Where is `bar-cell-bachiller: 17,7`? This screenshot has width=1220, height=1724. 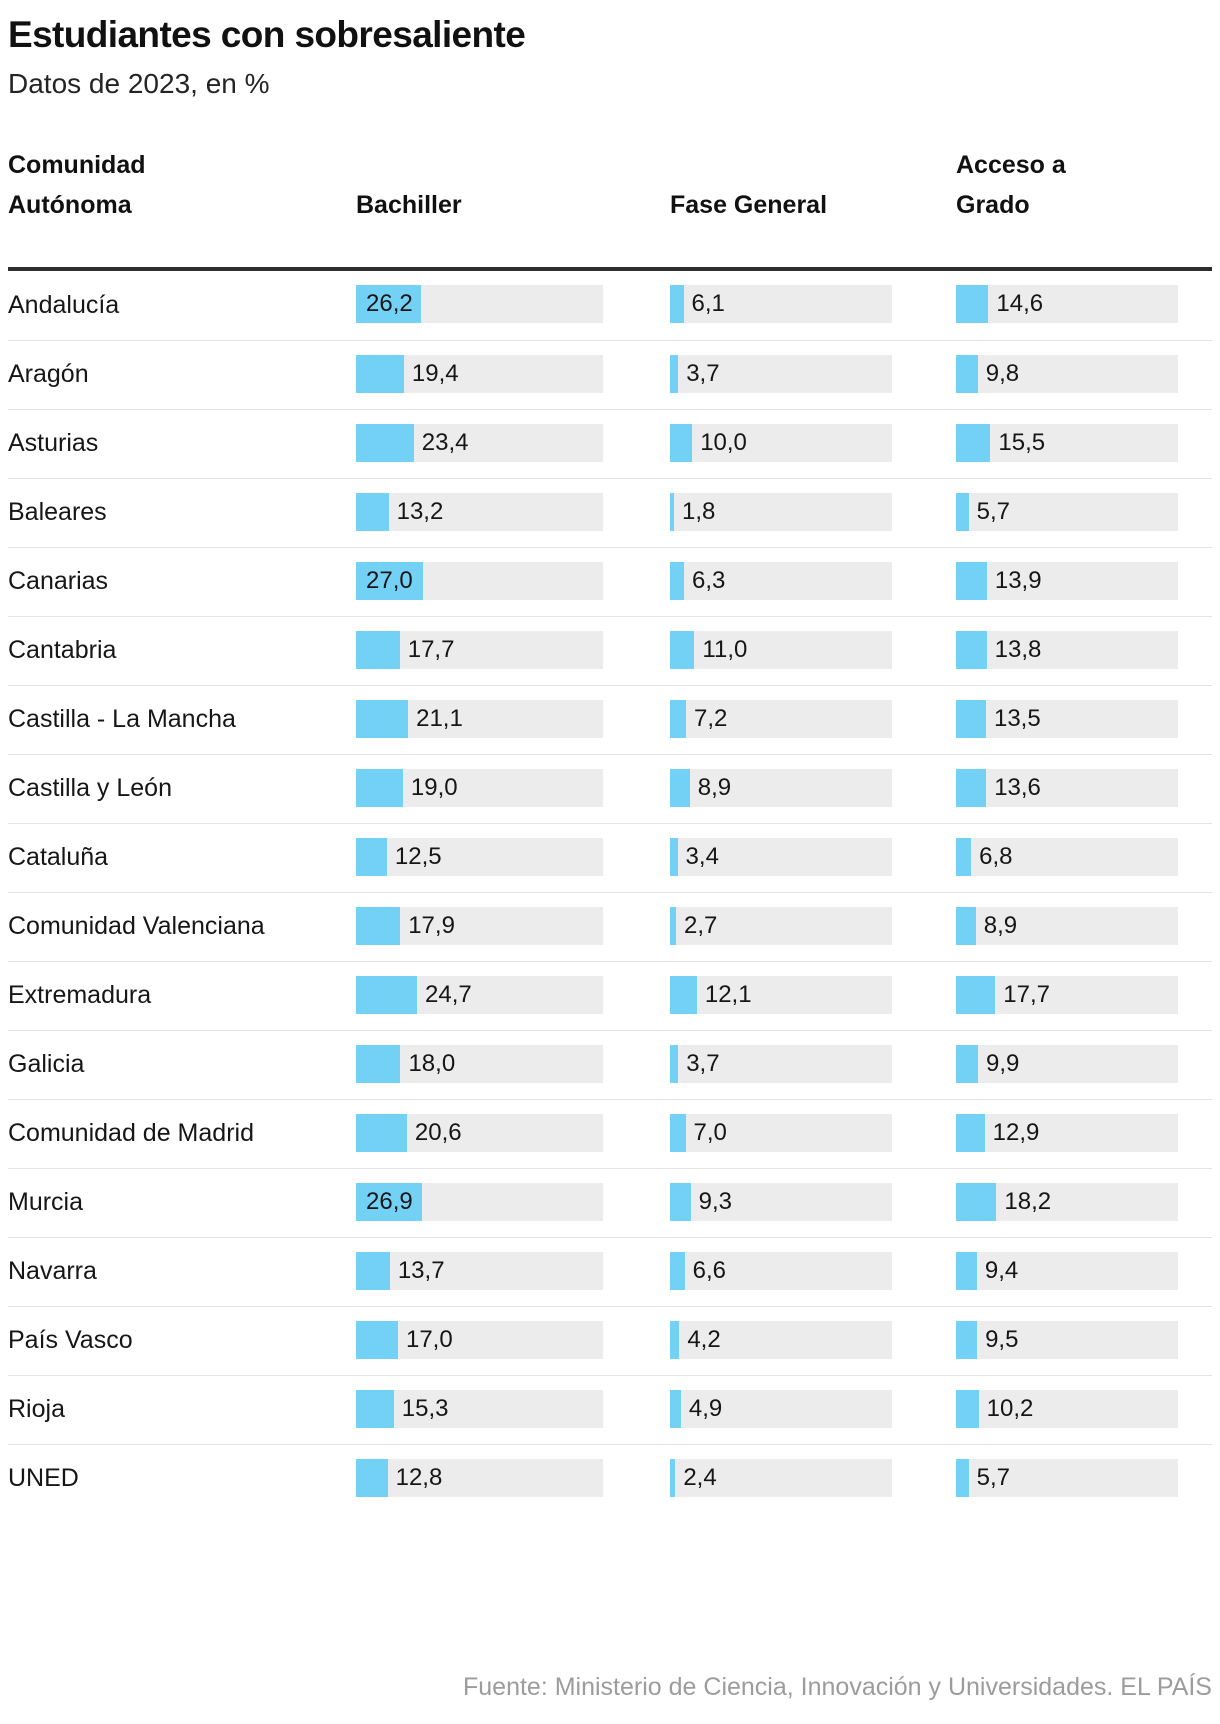
bar-cell-bachiller: 17,7 is located at coordinates (513, 651).